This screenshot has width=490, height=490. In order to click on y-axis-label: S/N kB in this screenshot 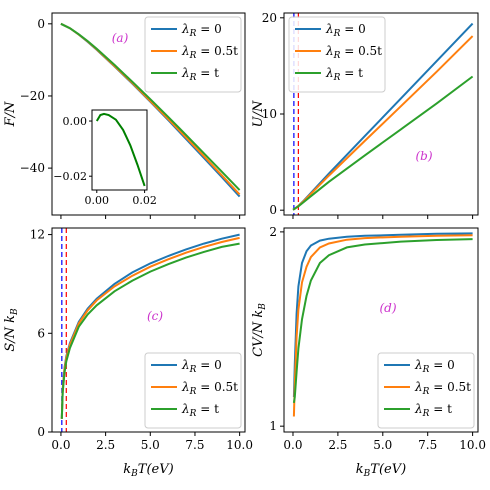, I will do `click(11, 330)`.